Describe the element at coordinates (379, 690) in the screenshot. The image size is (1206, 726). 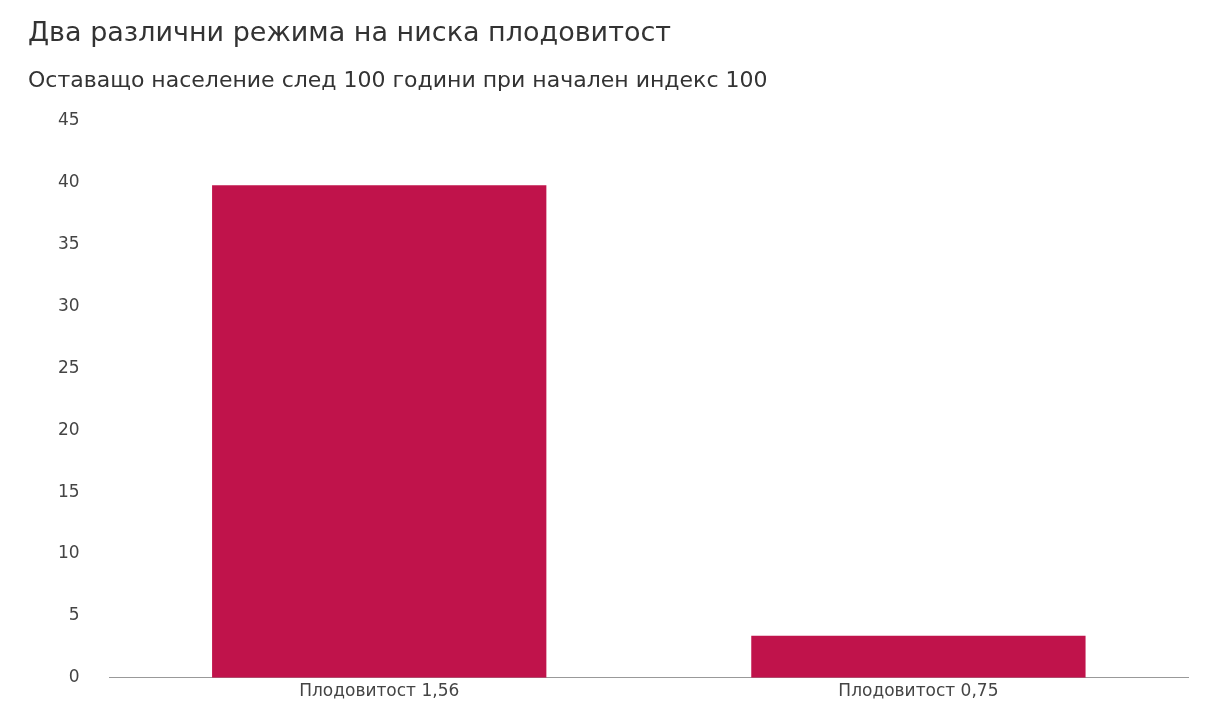
I see `x-tick-label: Плодовитост 1,56` at that location.